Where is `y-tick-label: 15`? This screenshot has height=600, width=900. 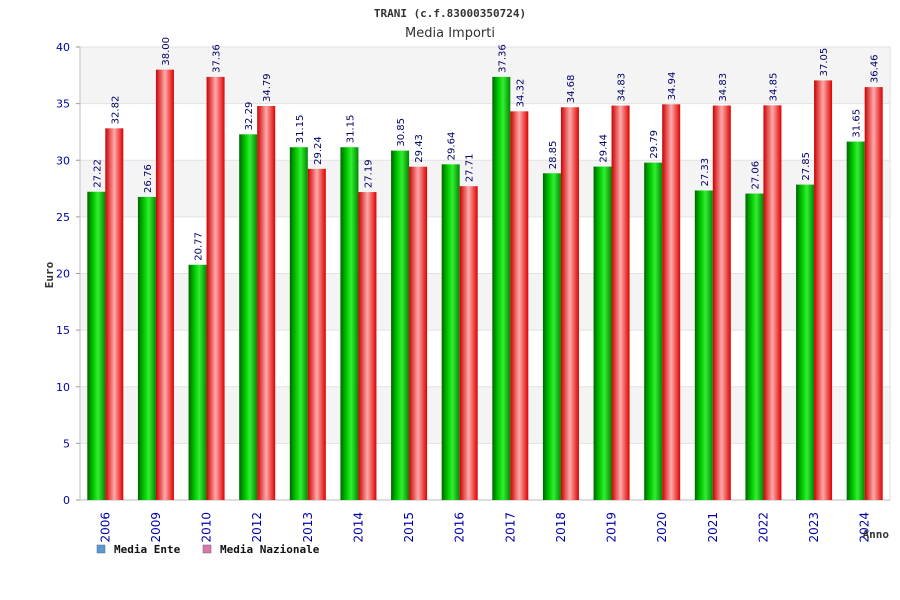 y-tick-label: 15 is located at coordinates (63, 330).